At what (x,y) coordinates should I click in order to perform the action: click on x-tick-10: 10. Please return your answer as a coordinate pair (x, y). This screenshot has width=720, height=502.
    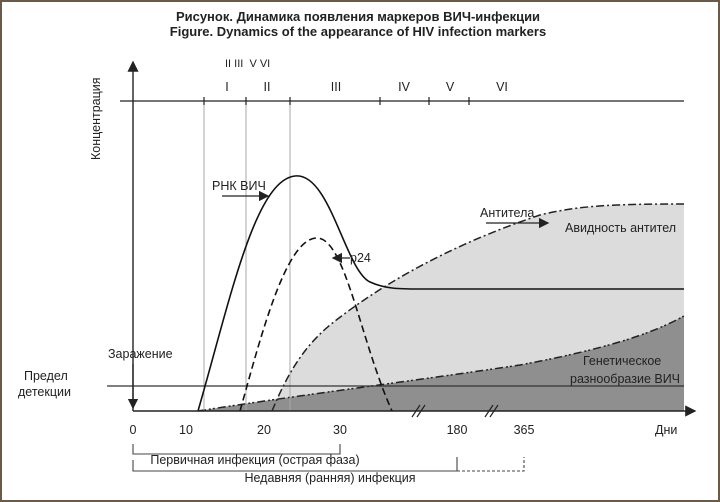
    Looking at the image, I should click on (186, 430).